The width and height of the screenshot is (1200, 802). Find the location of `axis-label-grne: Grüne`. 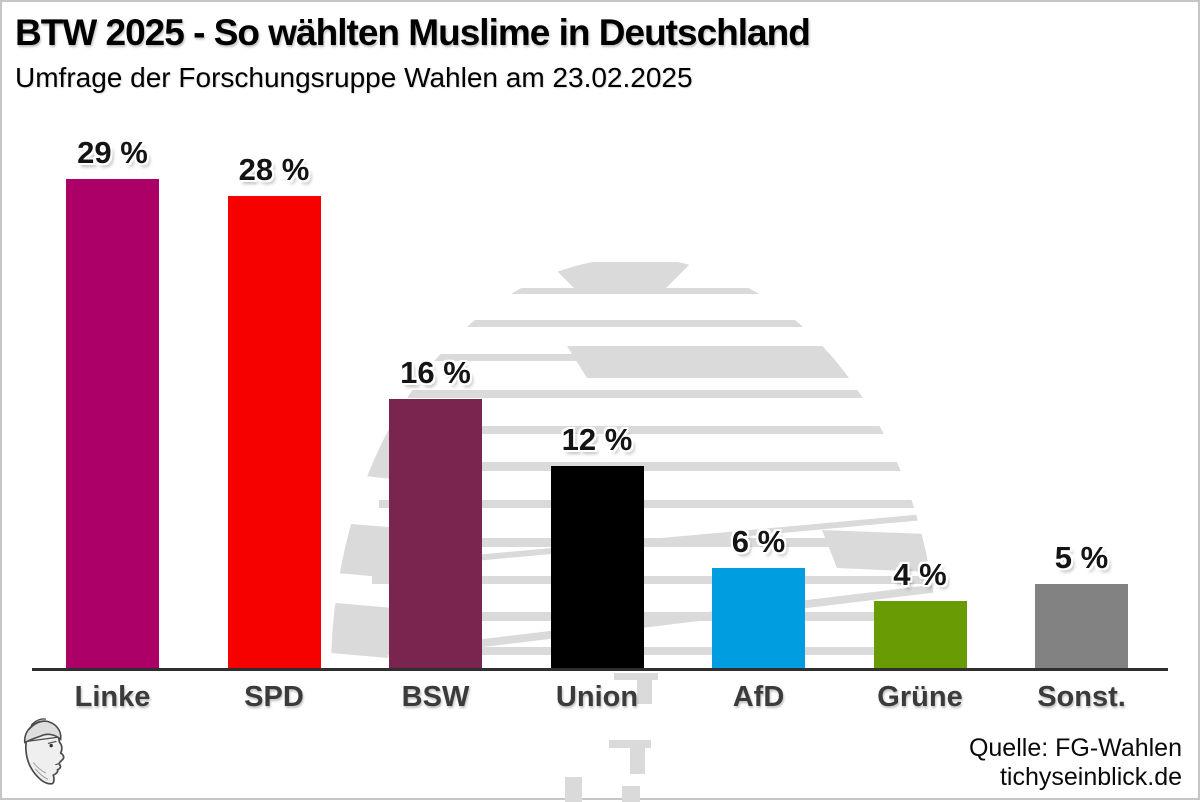

axis-label-grne: Grüne is located at coordinates (920, 697).